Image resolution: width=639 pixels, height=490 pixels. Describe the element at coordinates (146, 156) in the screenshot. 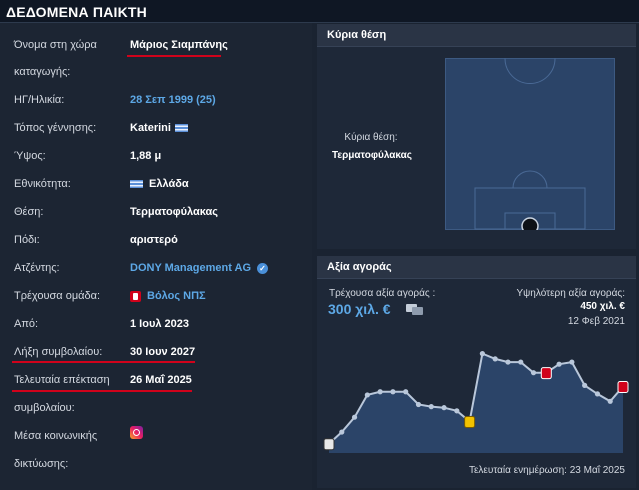

I see `height-value: 1,88 μ` at that location.